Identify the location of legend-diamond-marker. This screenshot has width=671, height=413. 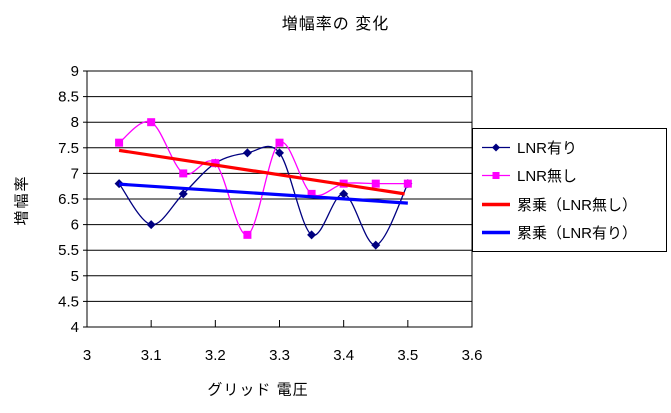
(496, 147).